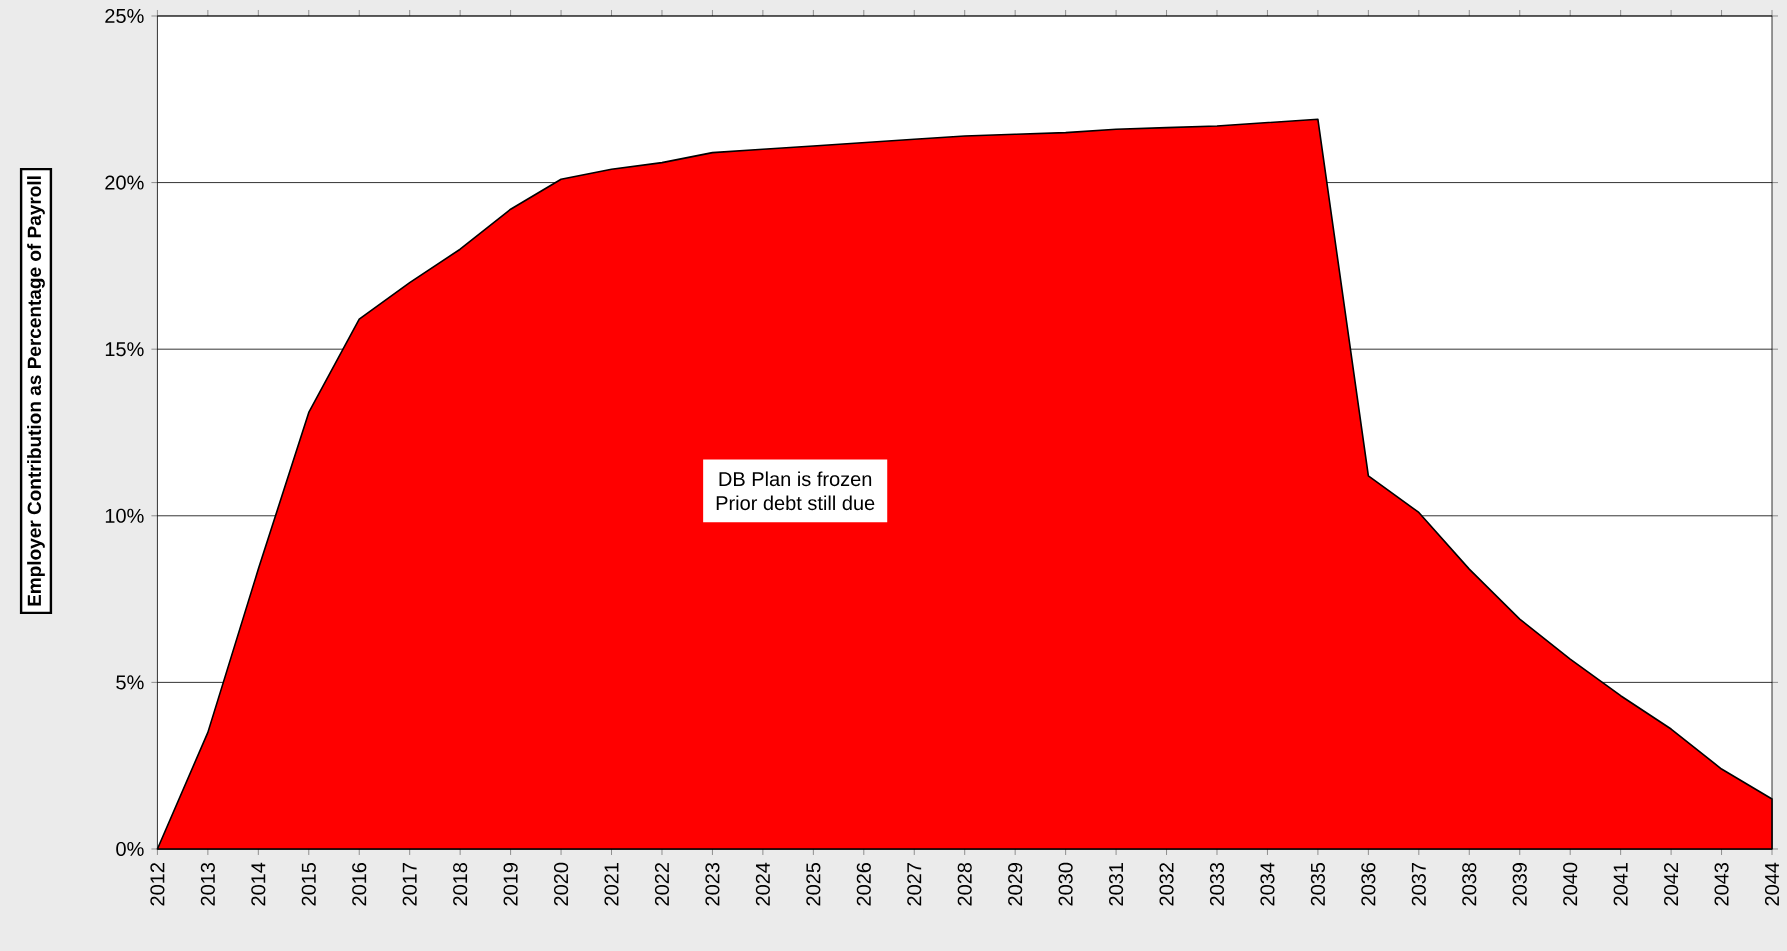 The width and height of the screenshot is (1787, 951). Describe the element at coordinates (1671, 884) in the screenshot. I see `x-tick-label: 2042` at that location.